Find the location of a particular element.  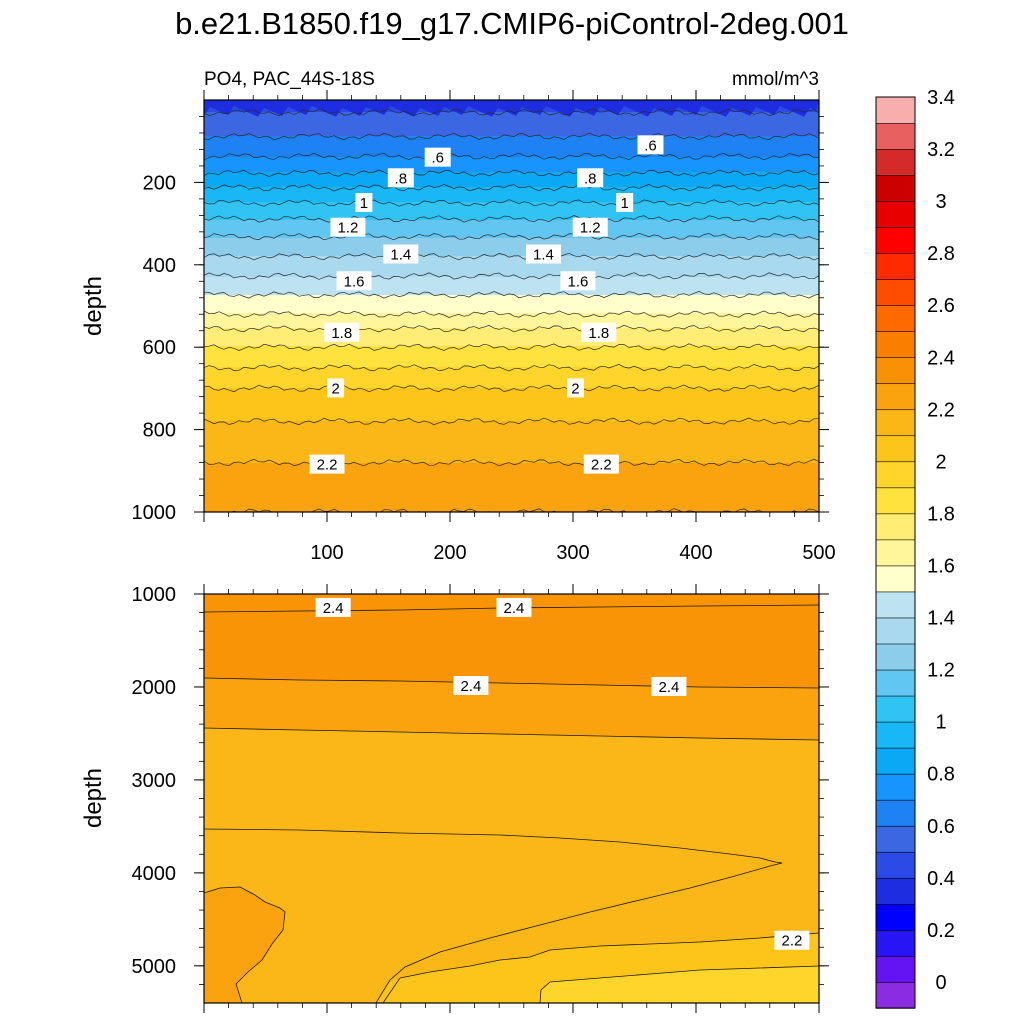

upper-contour-label: .8 is located at coordinates (590, 178).